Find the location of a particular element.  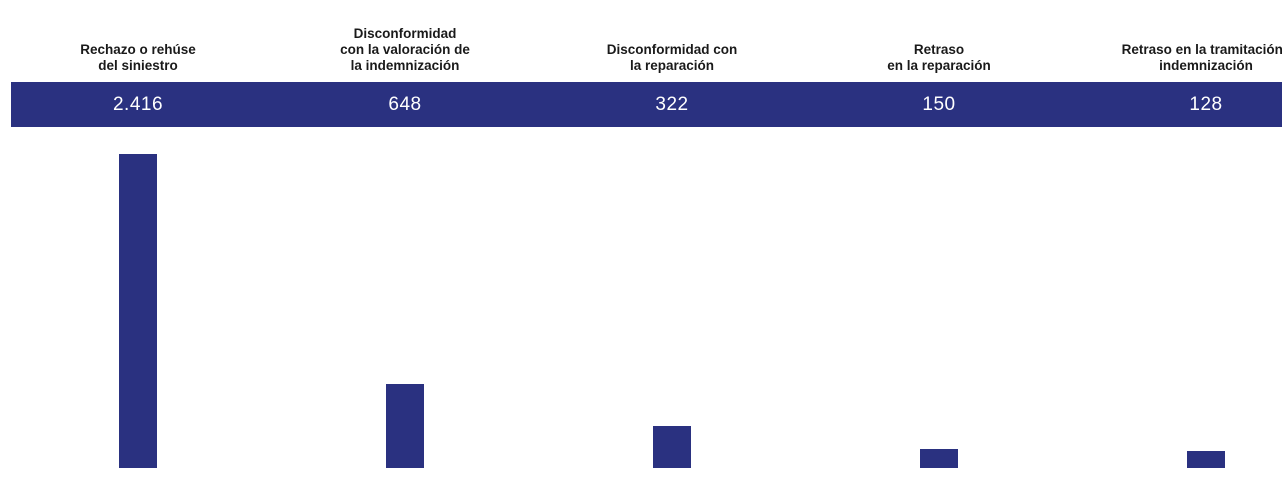

category-label-text: Rechazo o rehúse del siniestro is located at coordinates (138, 57).